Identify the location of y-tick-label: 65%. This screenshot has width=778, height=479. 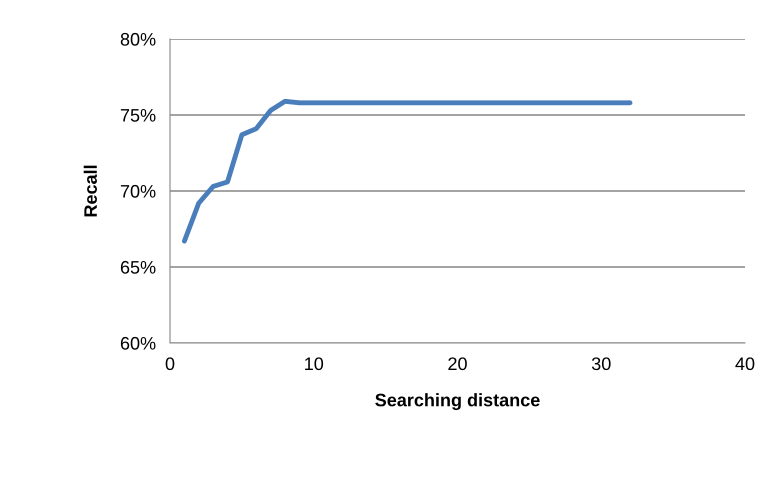
(138, 267).